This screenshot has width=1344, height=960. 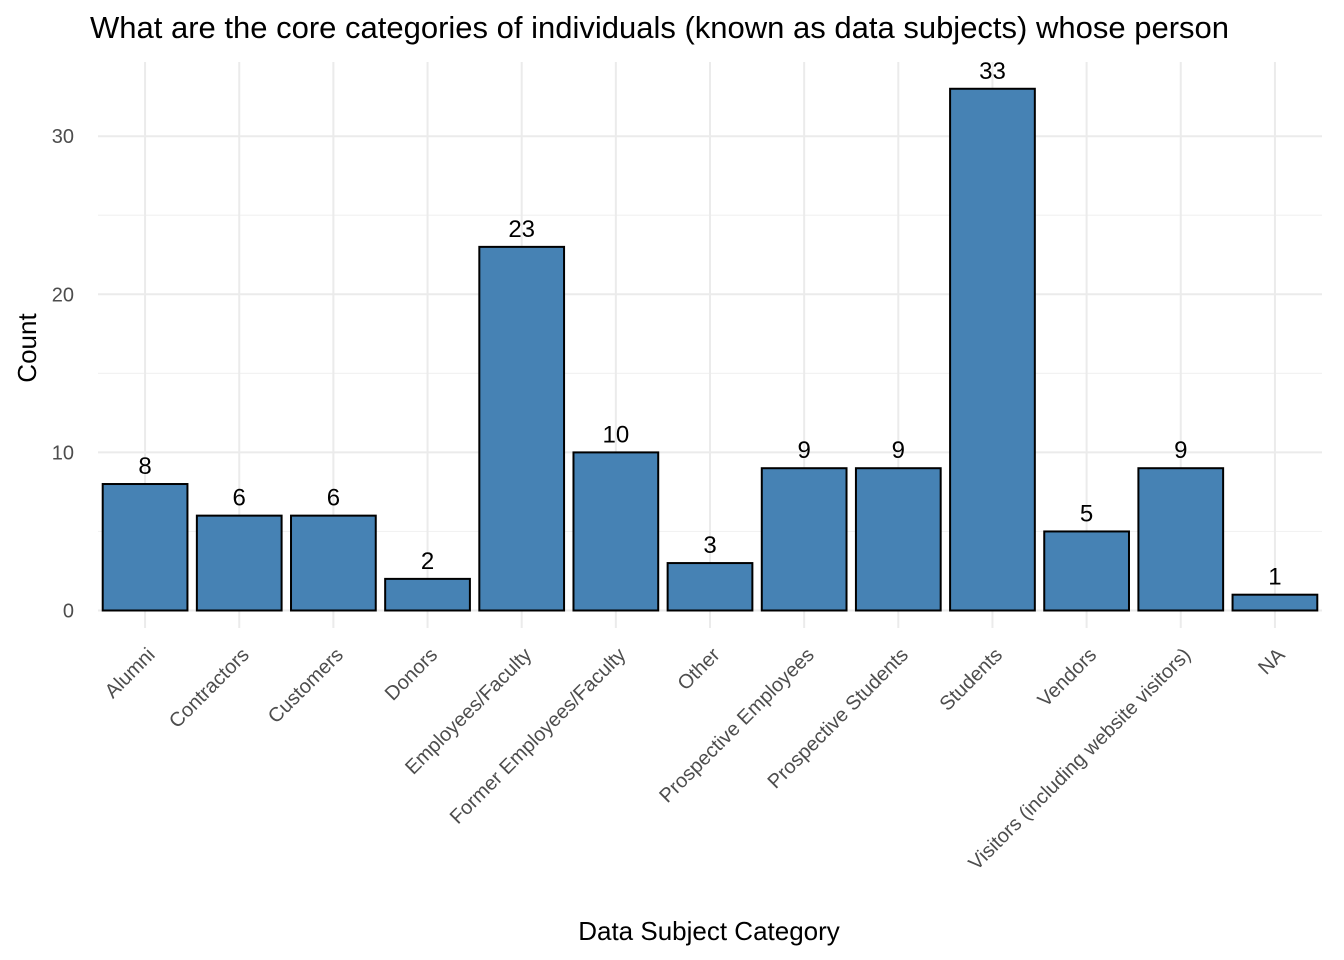 What do you see at coordinates (538, 736) in the screenshot?
I see `x-tick-label: Former Employees/Faculty` at bounding box center [538, 736].